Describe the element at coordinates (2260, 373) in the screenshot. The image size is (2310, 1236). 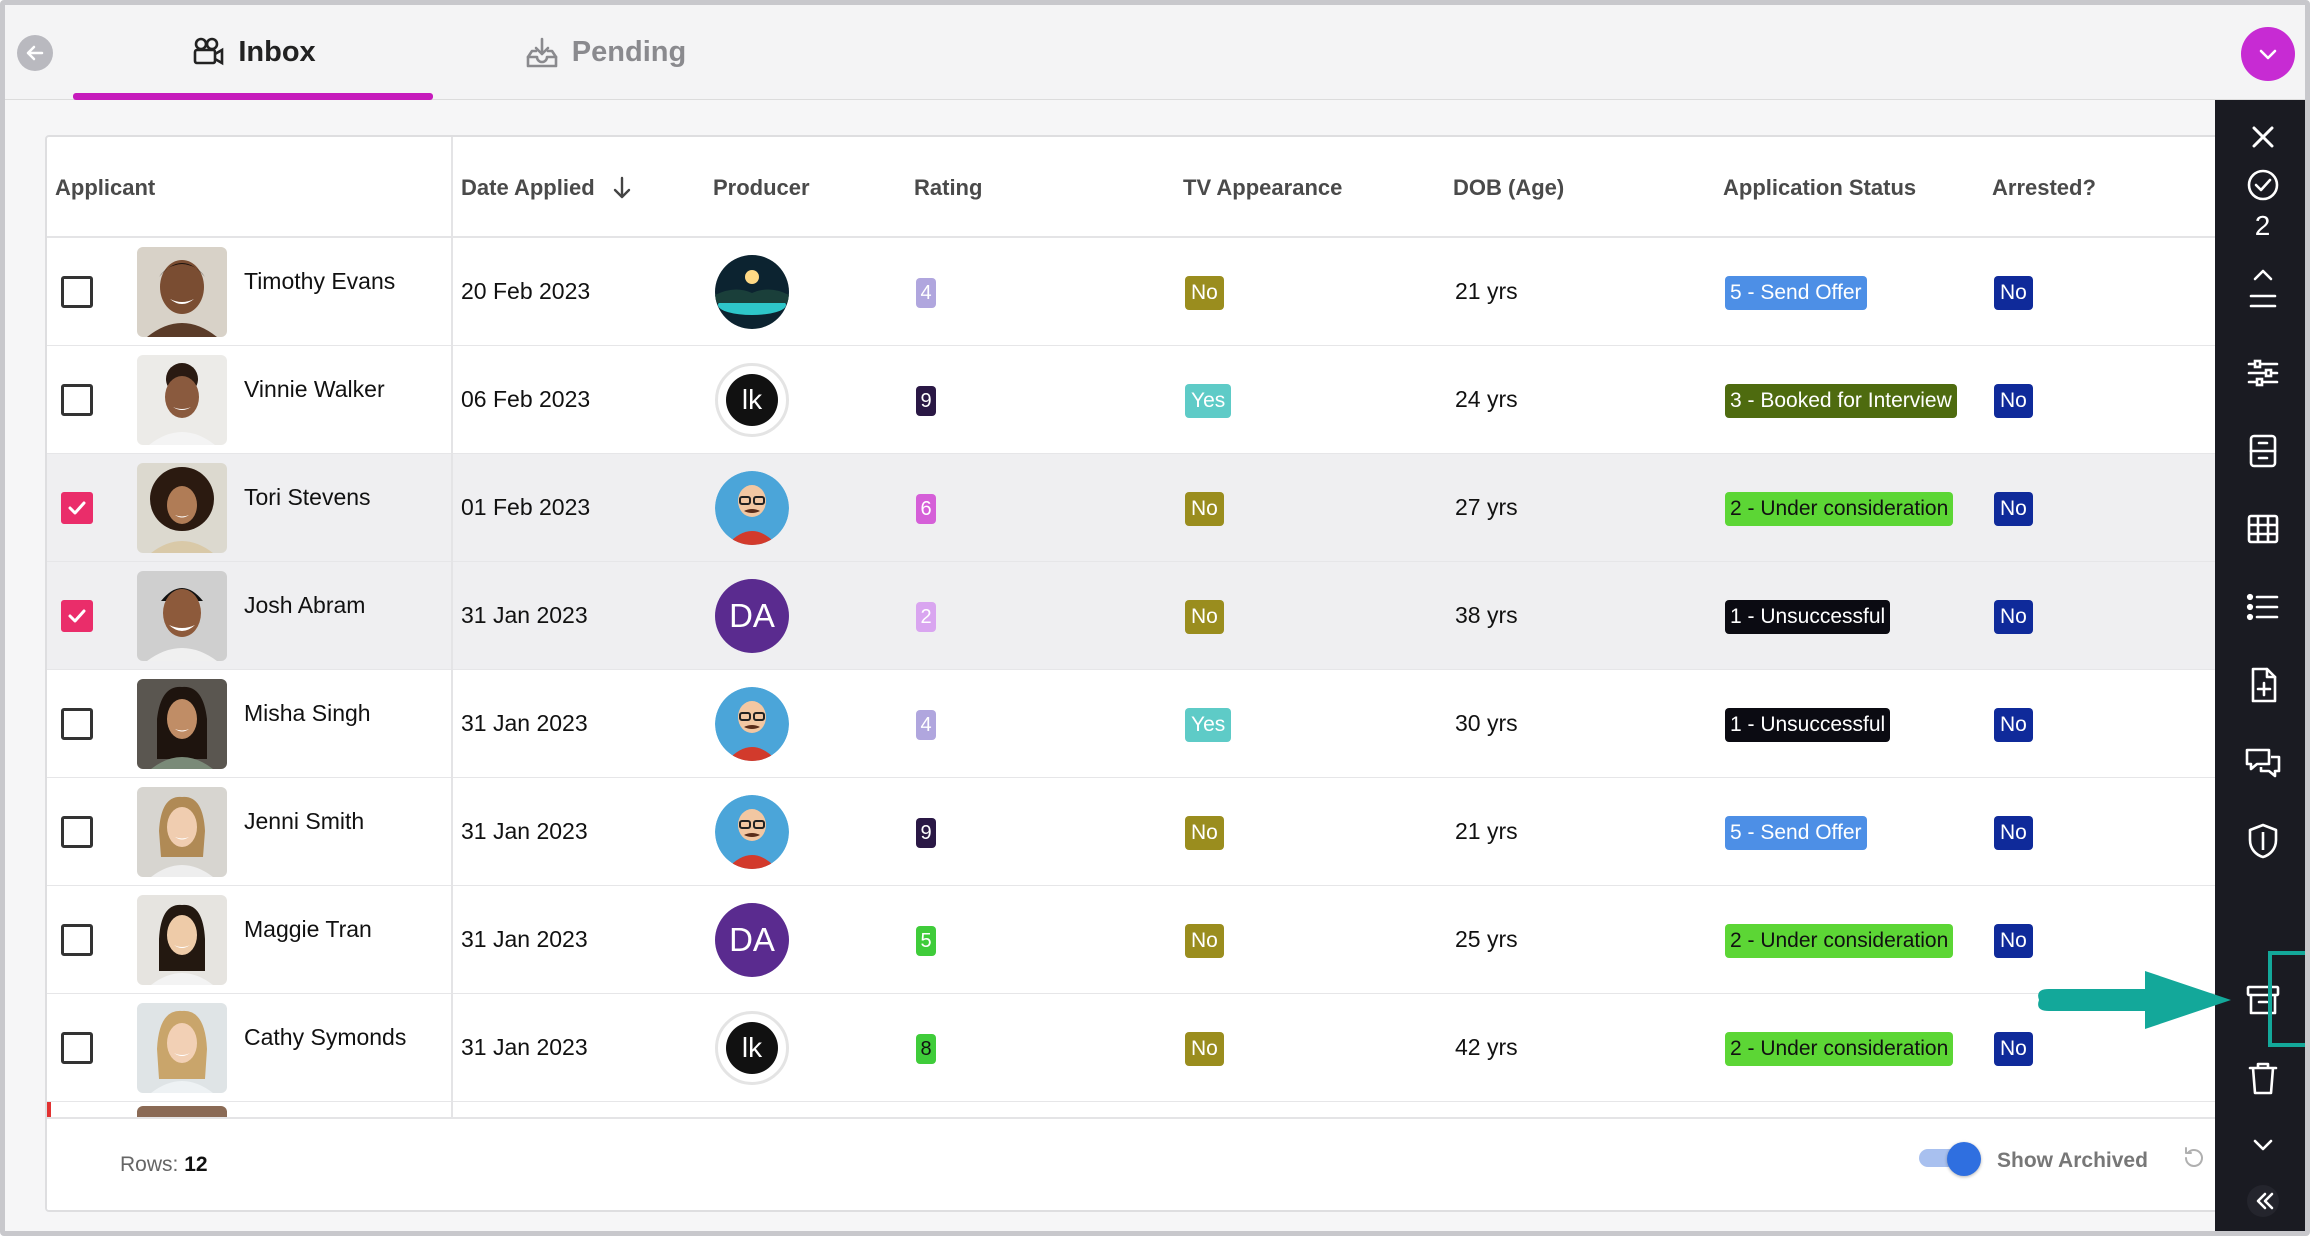
I see `sliders-icon` at that location.